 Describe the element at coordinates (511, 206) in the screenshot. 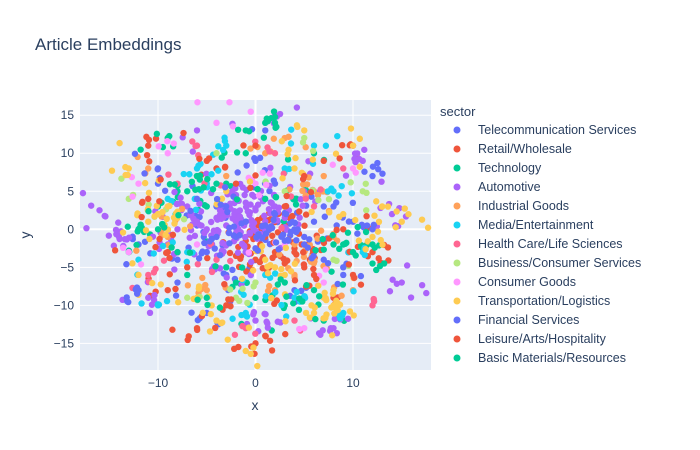

I see `legend-item: Industrial Goods` at that location.